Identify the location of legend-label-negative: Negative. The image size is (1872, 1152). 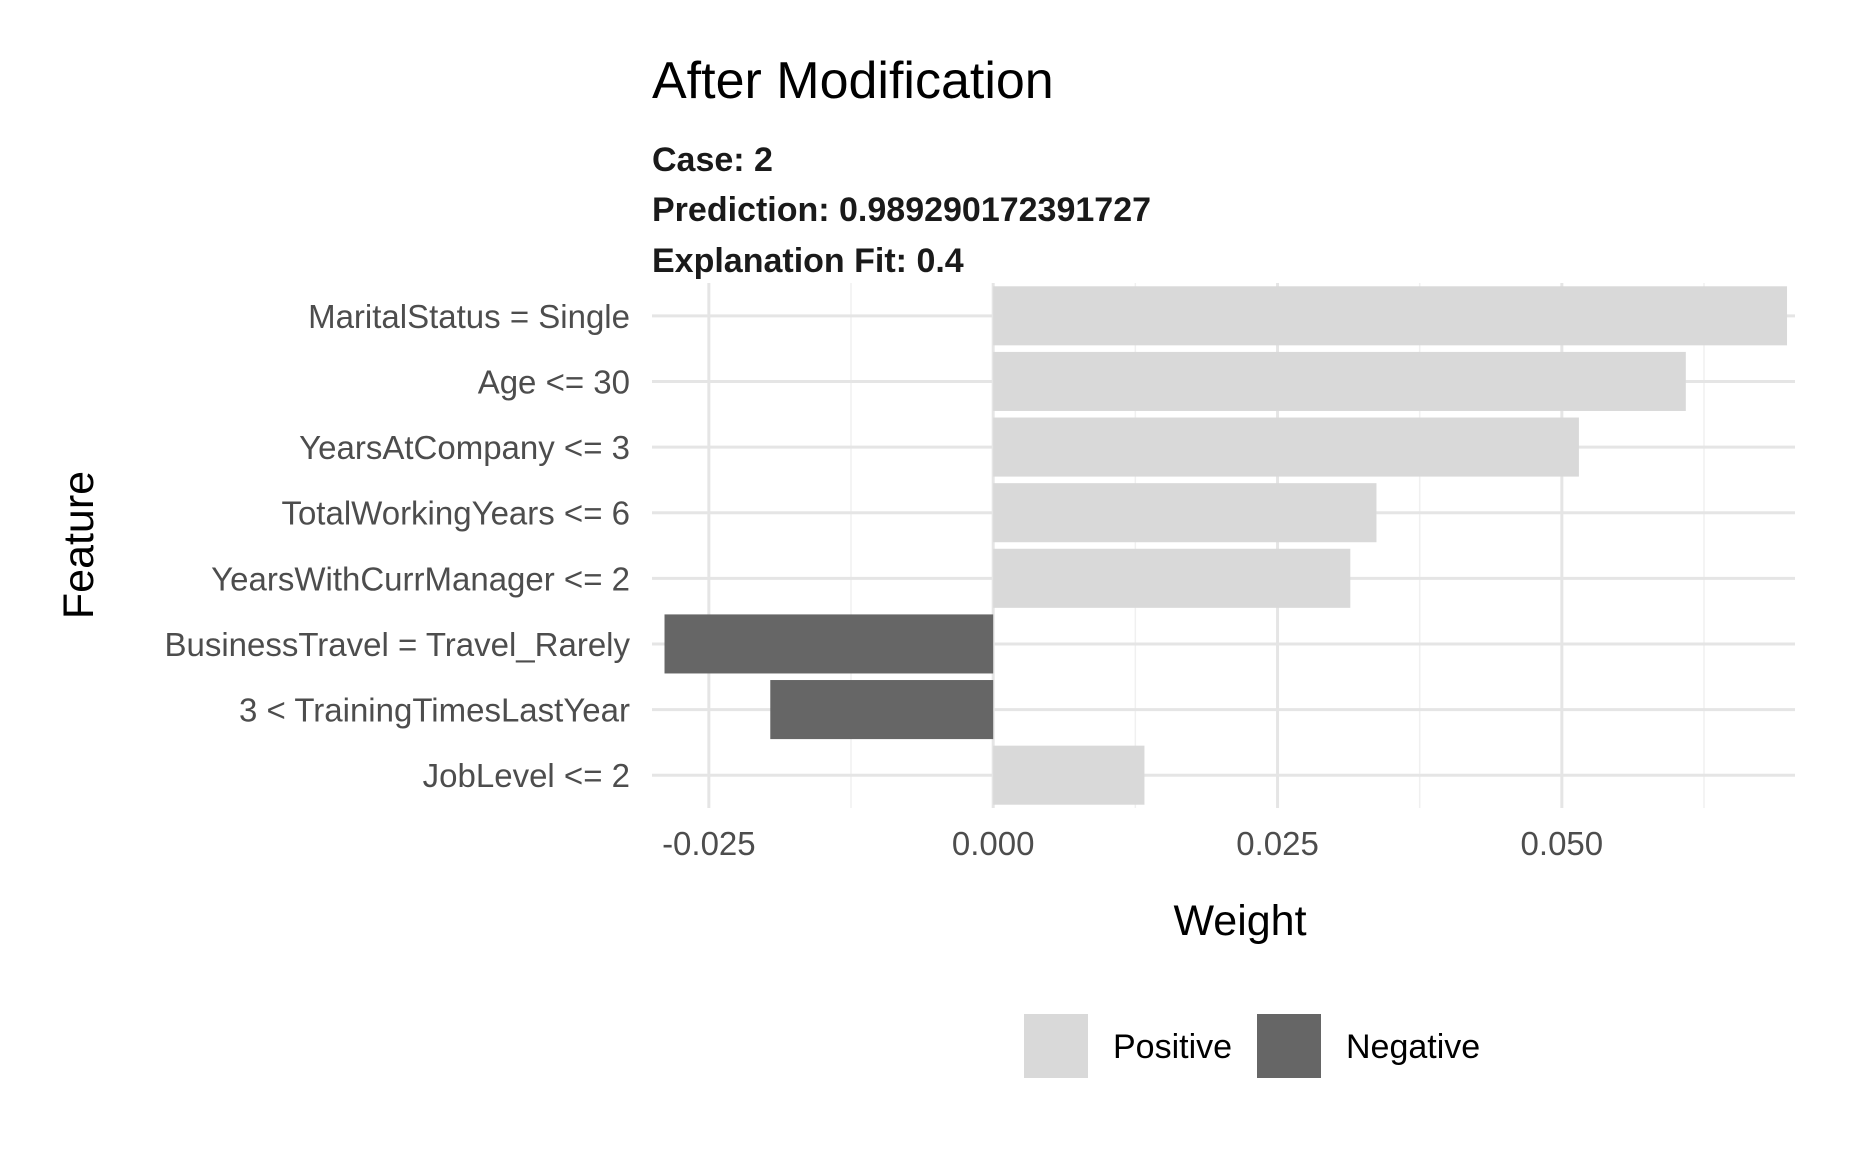
(1413, 1047).